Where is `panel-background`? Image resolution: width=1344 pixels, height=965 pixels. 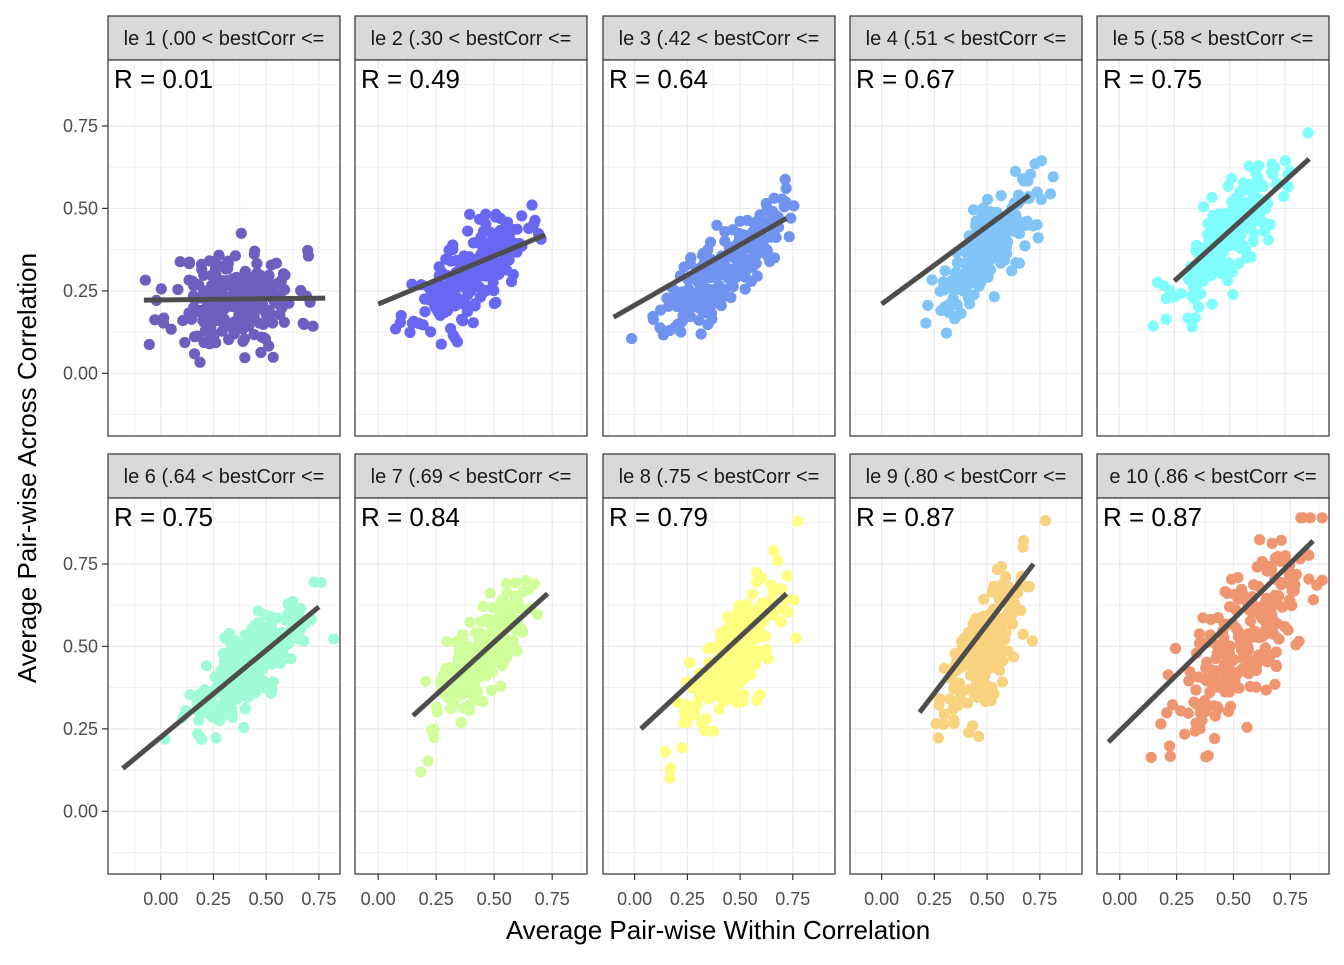 panel-background is located at coordinates (719, 248).